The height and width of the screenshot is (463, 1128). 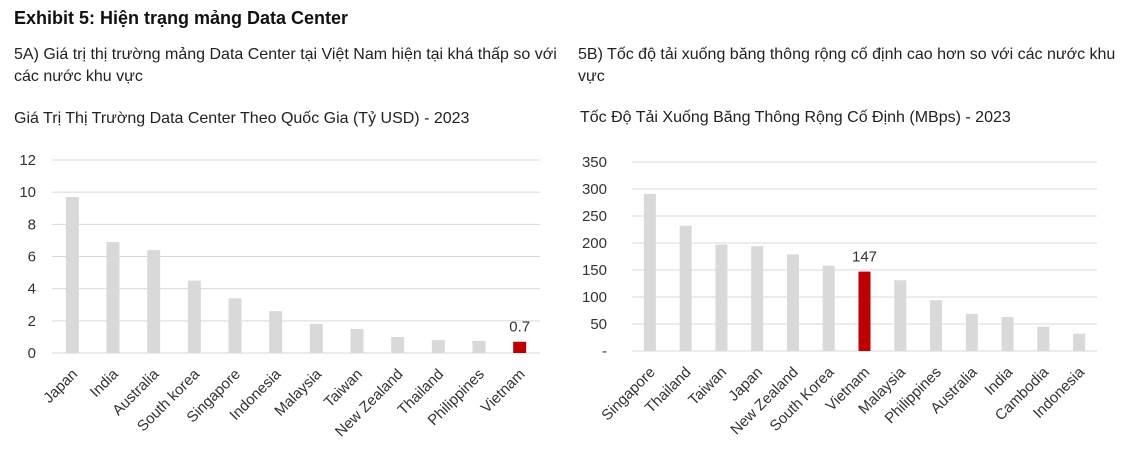 I want to click on chart-b-data-label: 147, so click(x=864, y=257).